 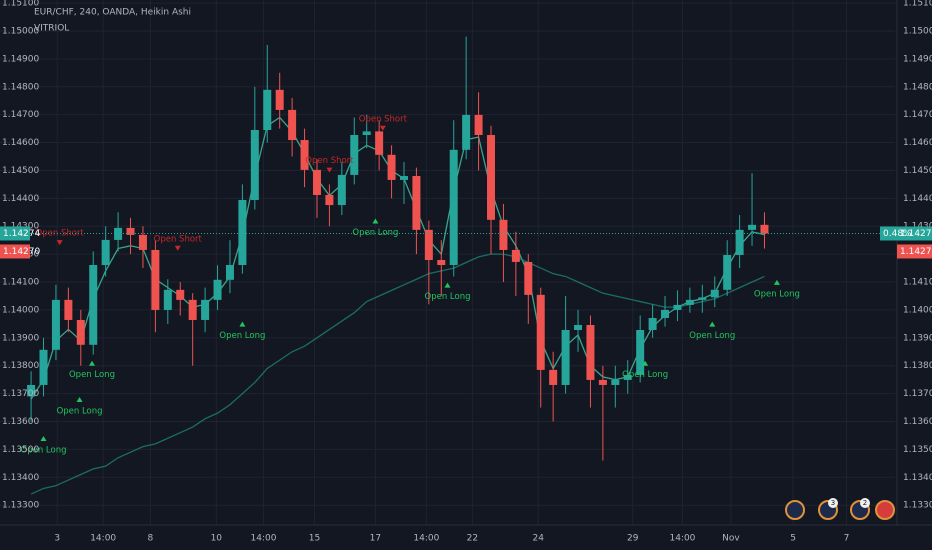 I want to click on bid-price-badge-left-bg, so click(x=15, y=251).